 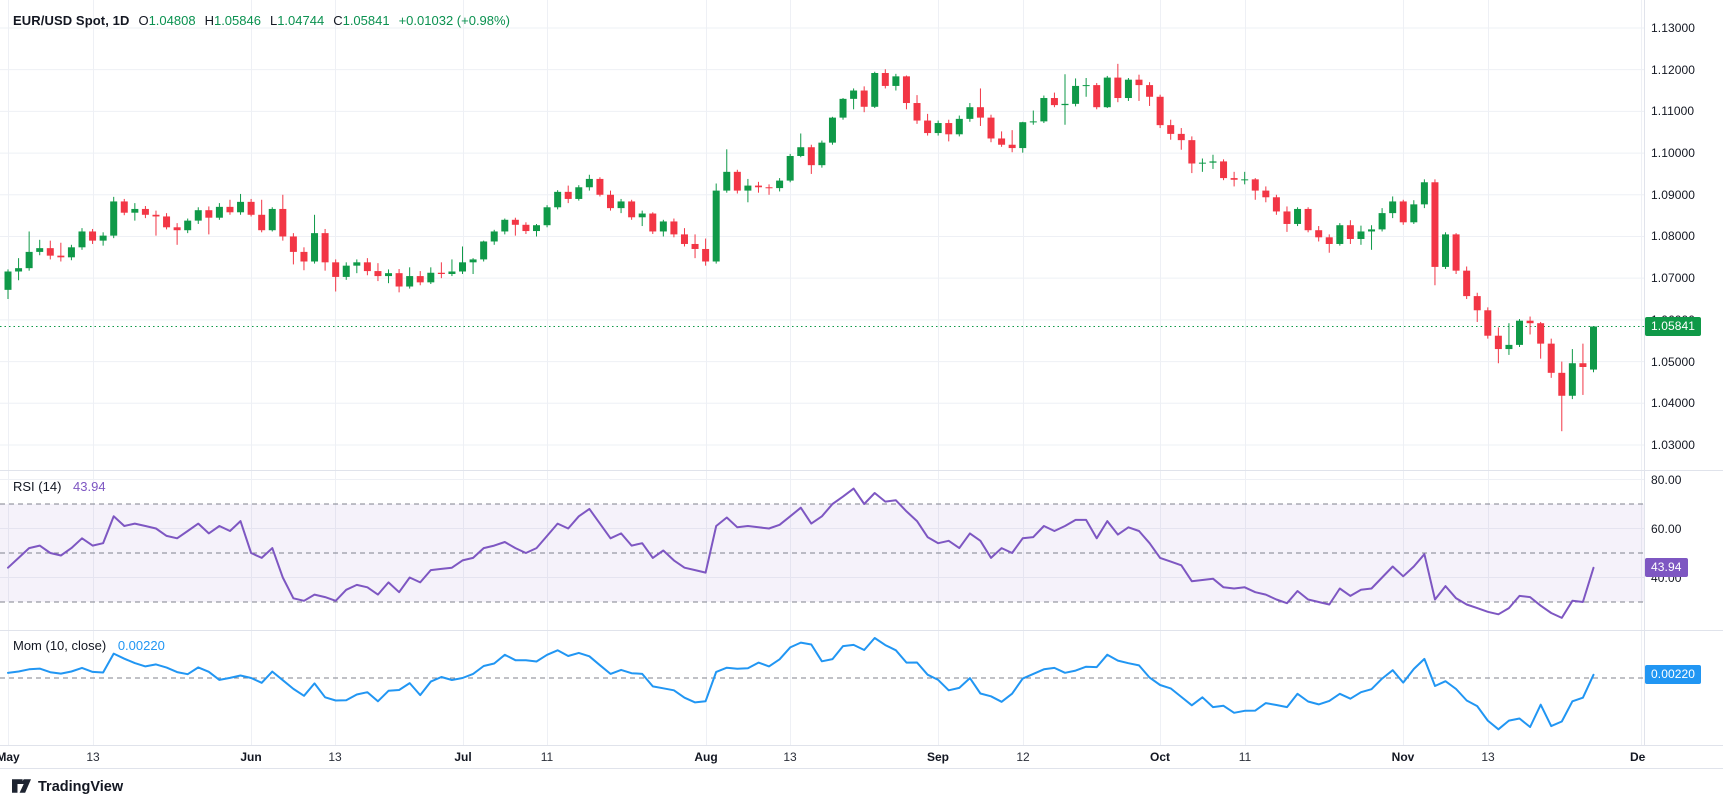 I want to click on time-axis-label-oct: Oct, so click(x=1160, y=757).